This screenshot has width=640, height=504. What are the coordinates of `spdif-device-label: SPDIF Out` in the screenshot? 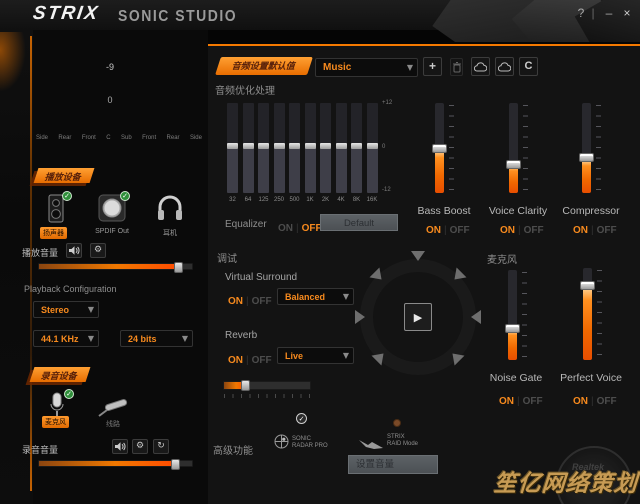 It's located at (112, 231).